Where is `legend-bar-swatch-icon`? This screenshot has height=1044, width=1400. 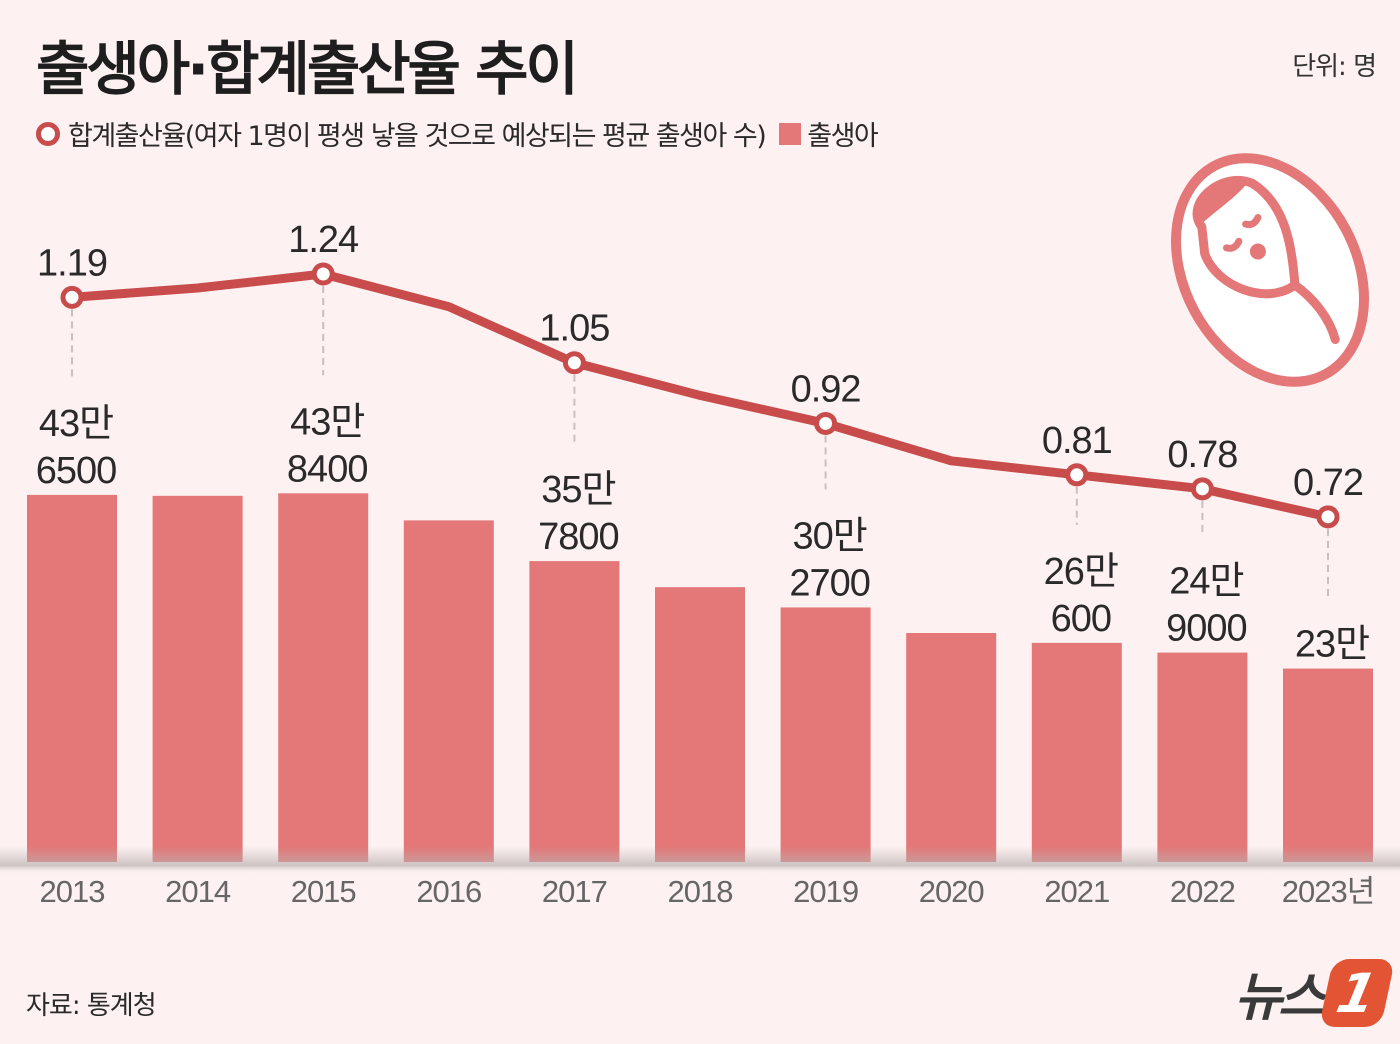
legend-bar-swatch-icon is located at coordinates (790, 133).